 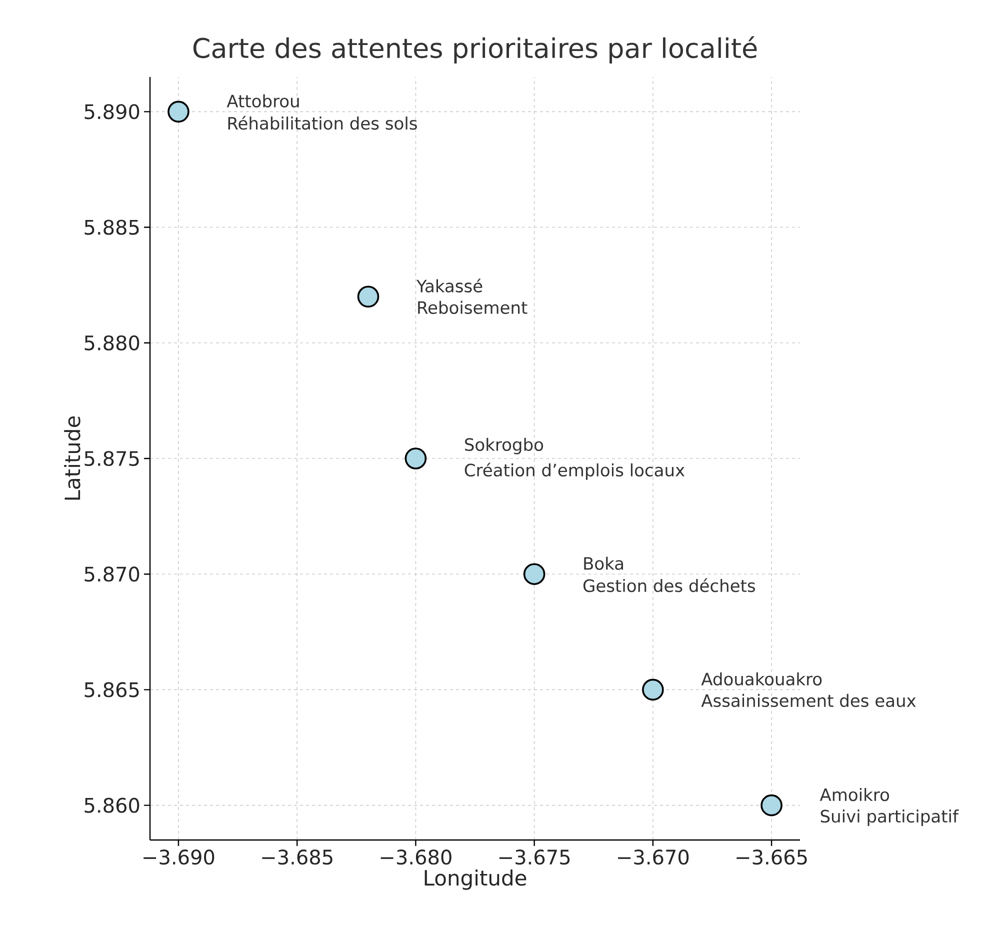 What do you see at coordinates (574, 471) in the screenshot?
I see `annotation: Création d’emplois locaux` at bounding box center [574, 471].